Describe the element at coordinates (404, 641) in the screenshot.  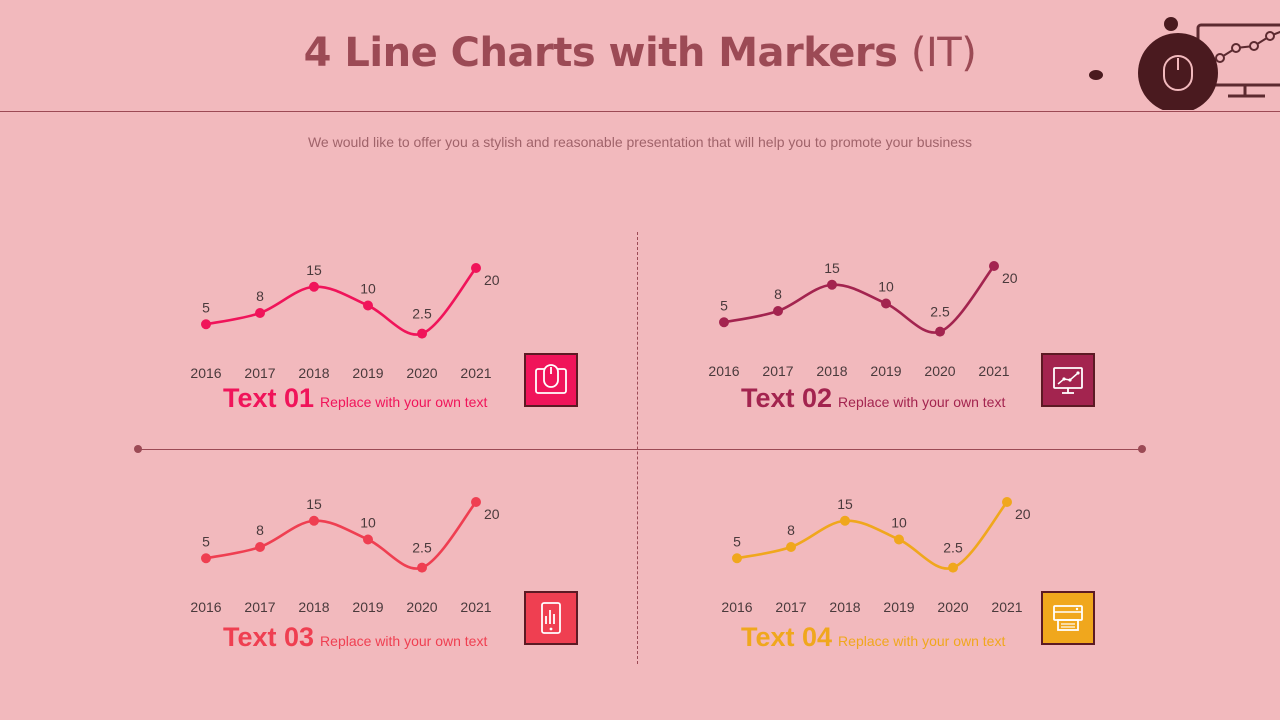
I see `chart-3-description: Replace with your own text` at that location.